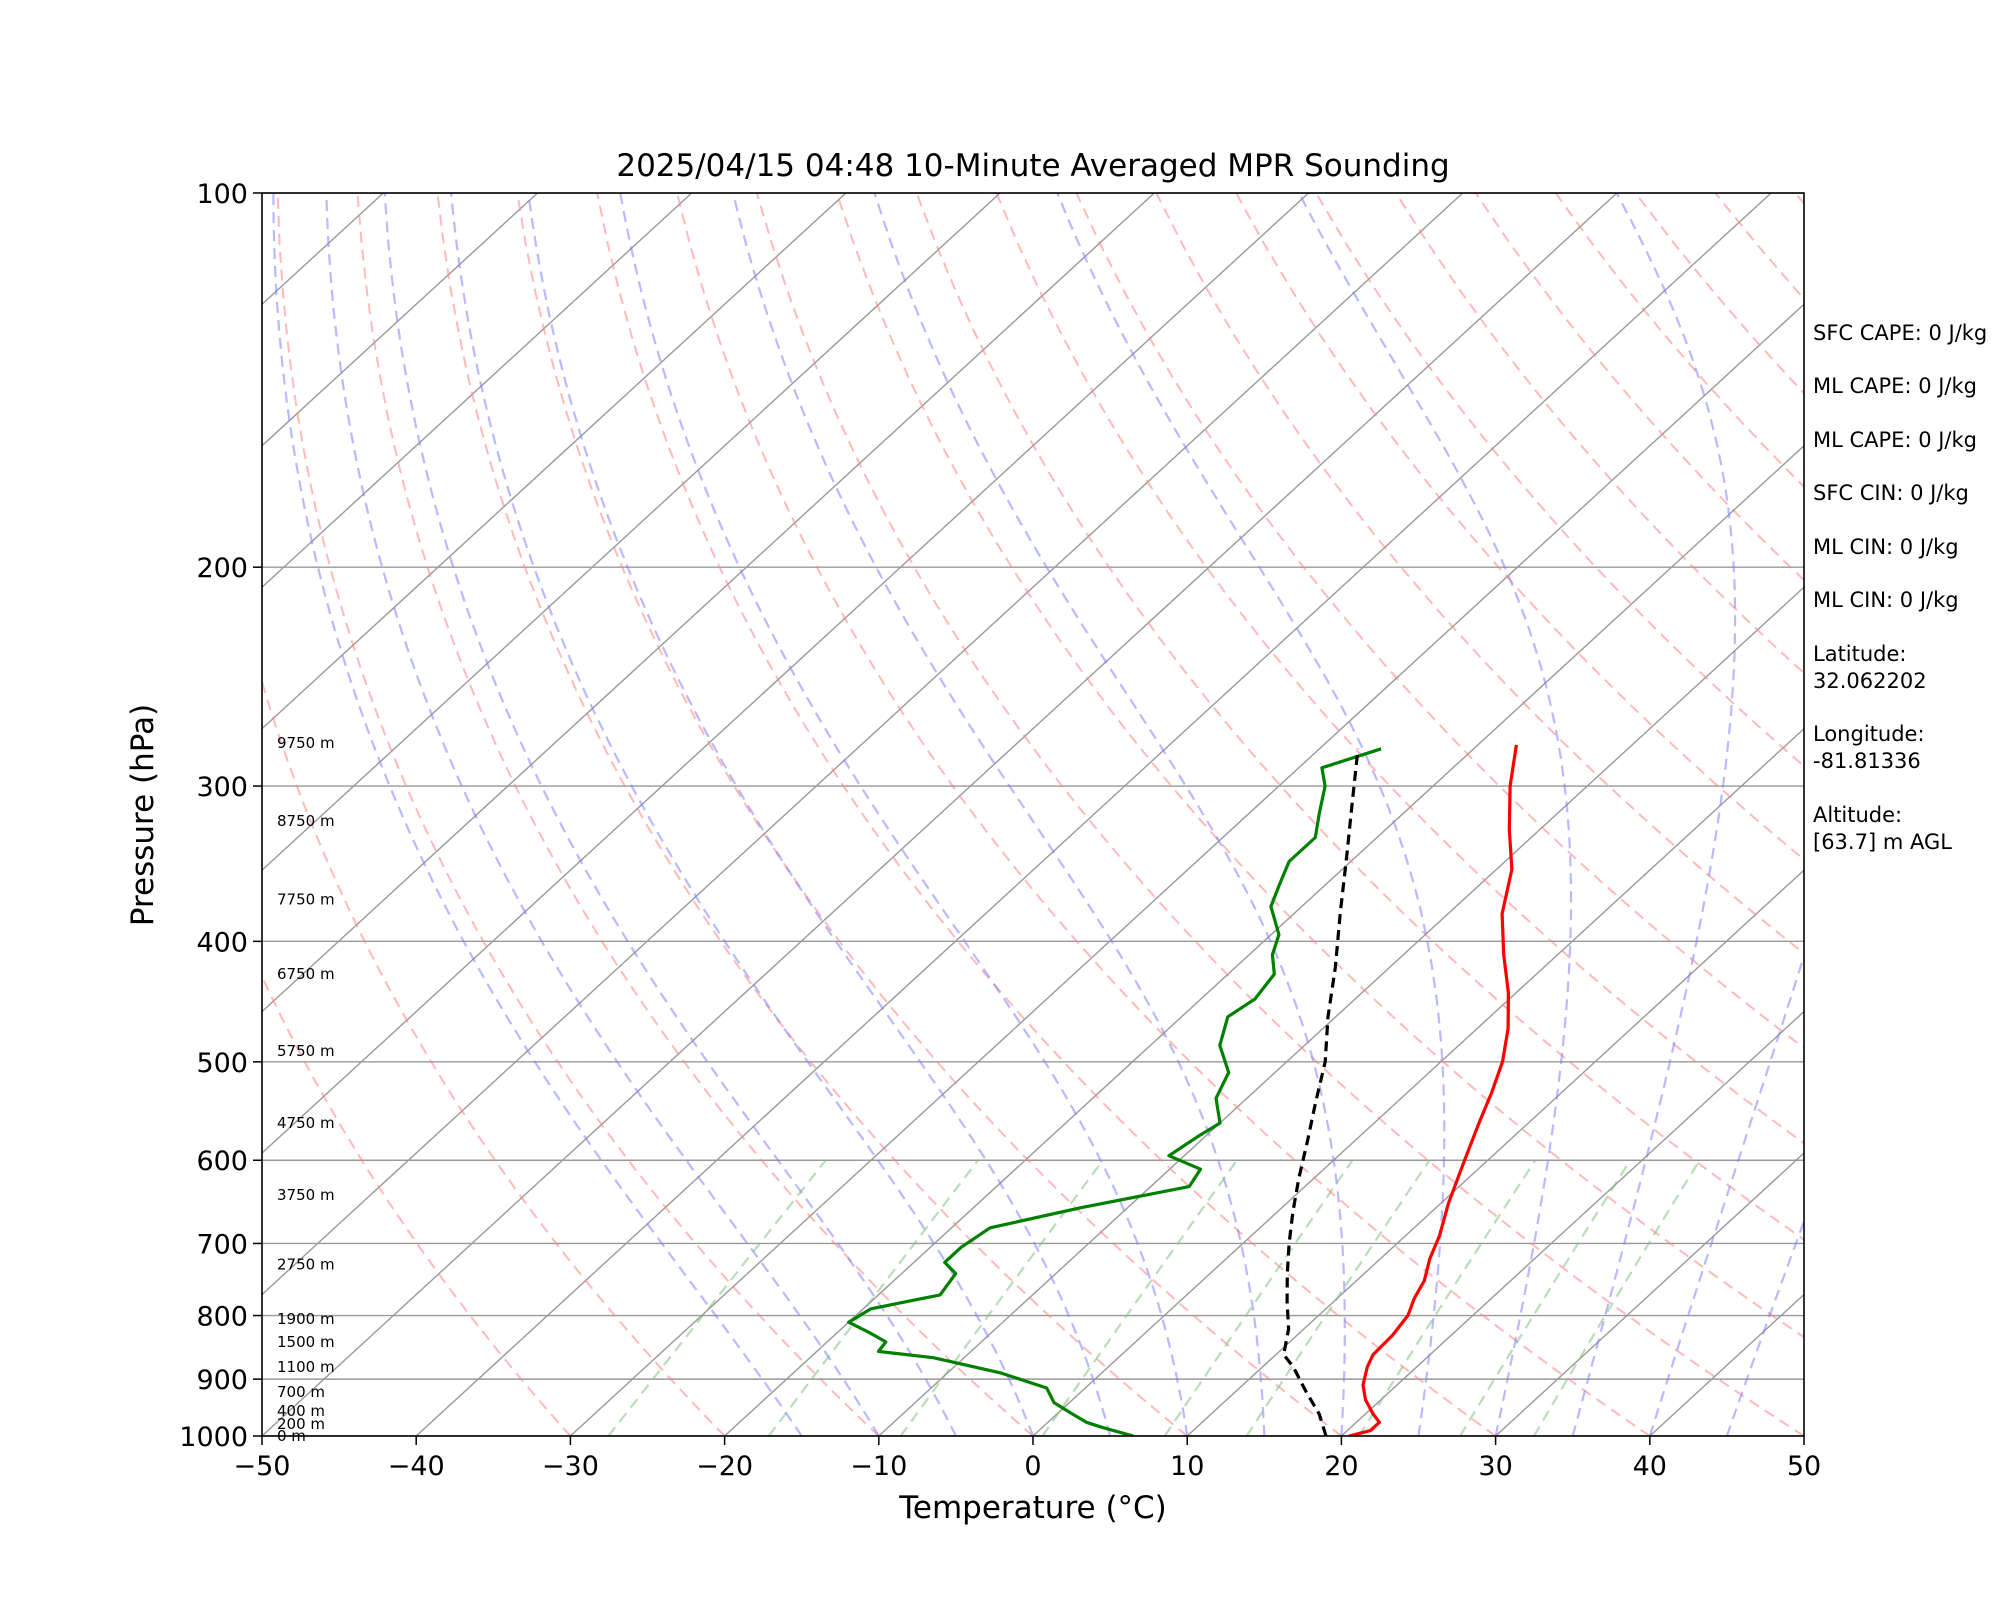 The image size is (2000, 1600). Describe the element at coordinates (306, 1123) in the screenshot. I see `height-label: 4750 m` at that location.